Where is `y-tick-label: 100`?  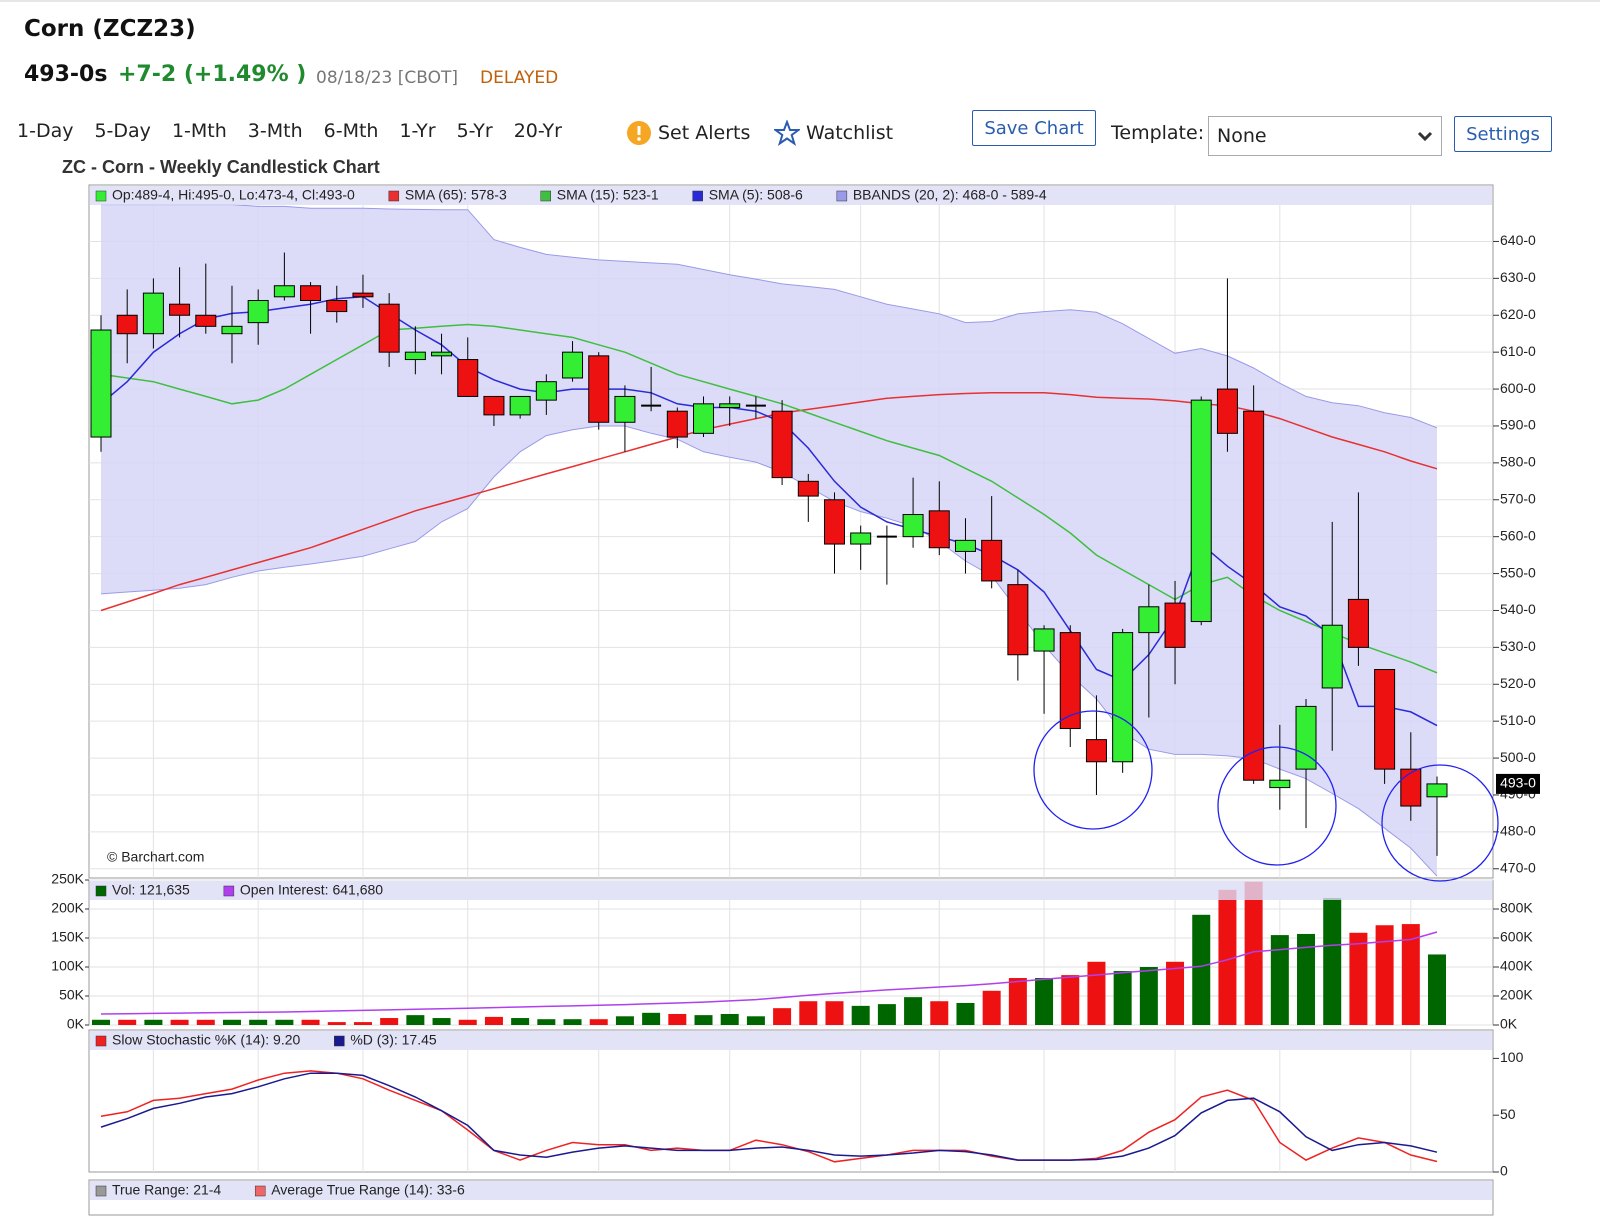 y-tick-label: 100 is located at coordinates (1512, 1057).